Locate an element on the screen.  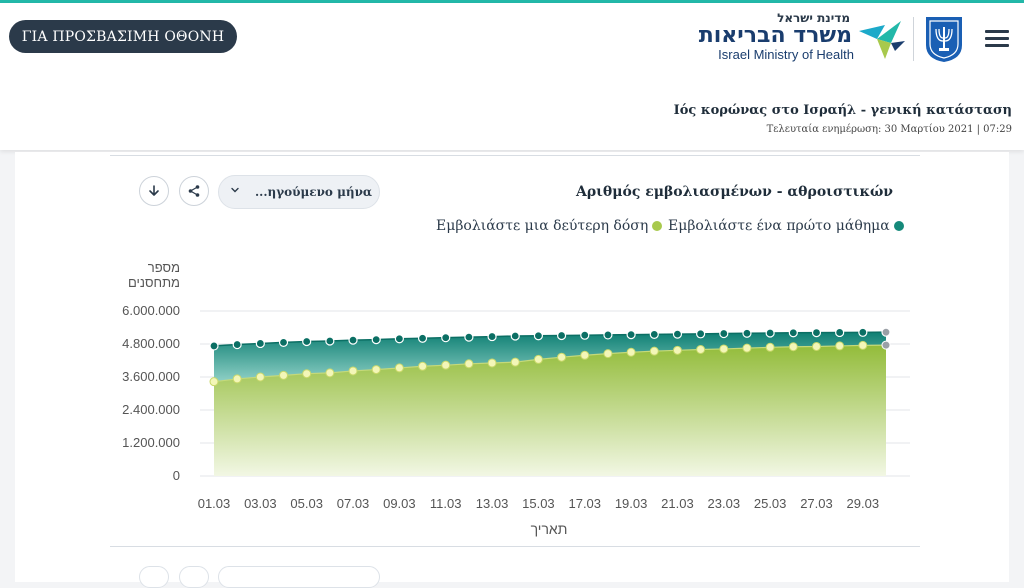
hamburger-menu-icon is located at coordinates (997, 39).